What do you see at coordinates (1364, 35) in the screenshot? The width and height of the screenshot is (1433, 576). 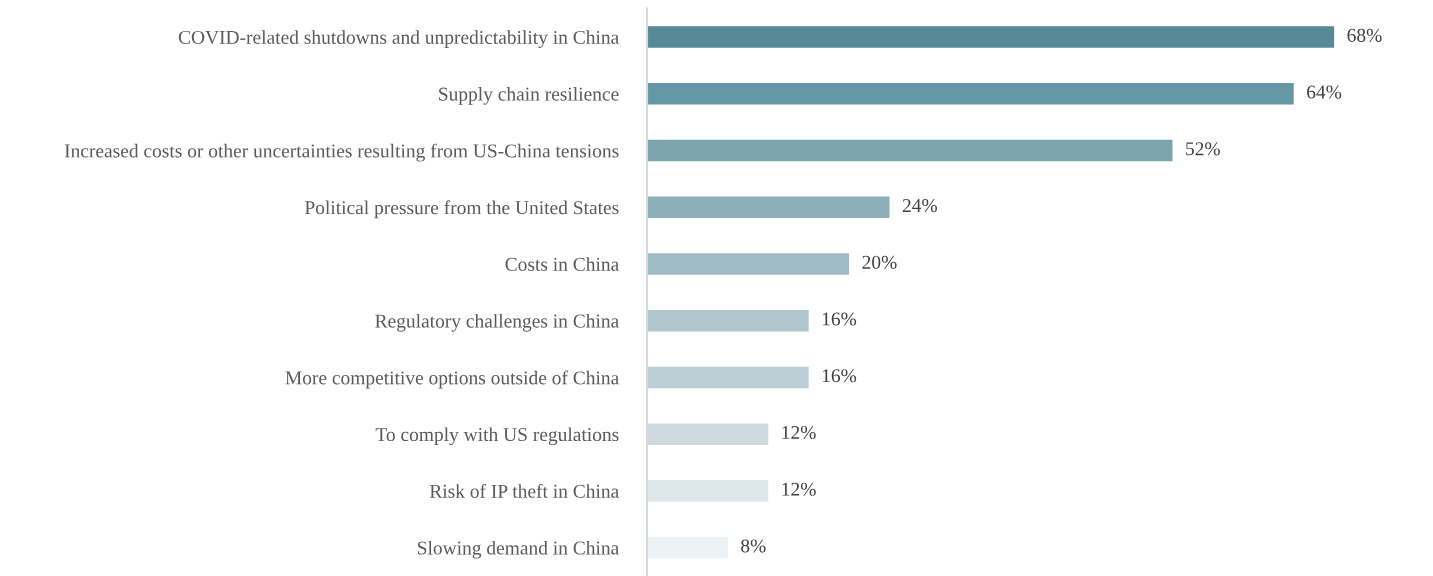 I see `data-label: 68%` at bounding box center [1364, 35].